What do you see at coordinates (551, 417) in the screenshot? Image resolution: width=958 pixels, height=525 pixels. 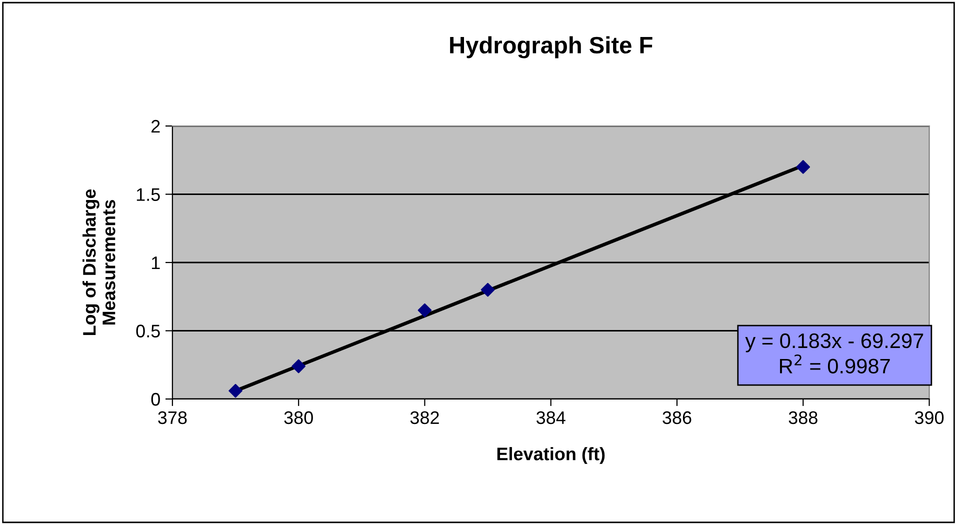 I see `x-tick-label: 384` at bounding box center [551, 417].